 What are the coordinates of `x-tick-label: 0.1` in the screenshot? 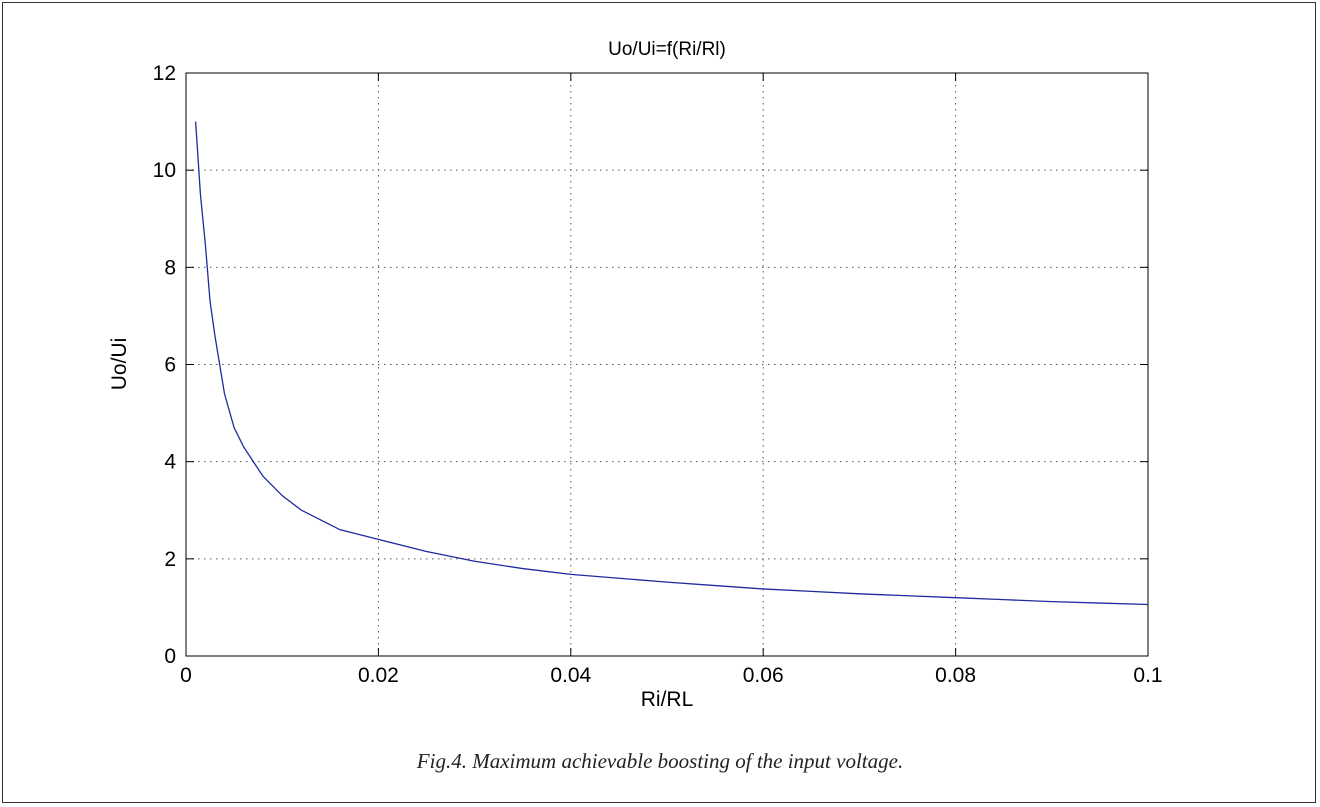 It's located at (1147, 675).